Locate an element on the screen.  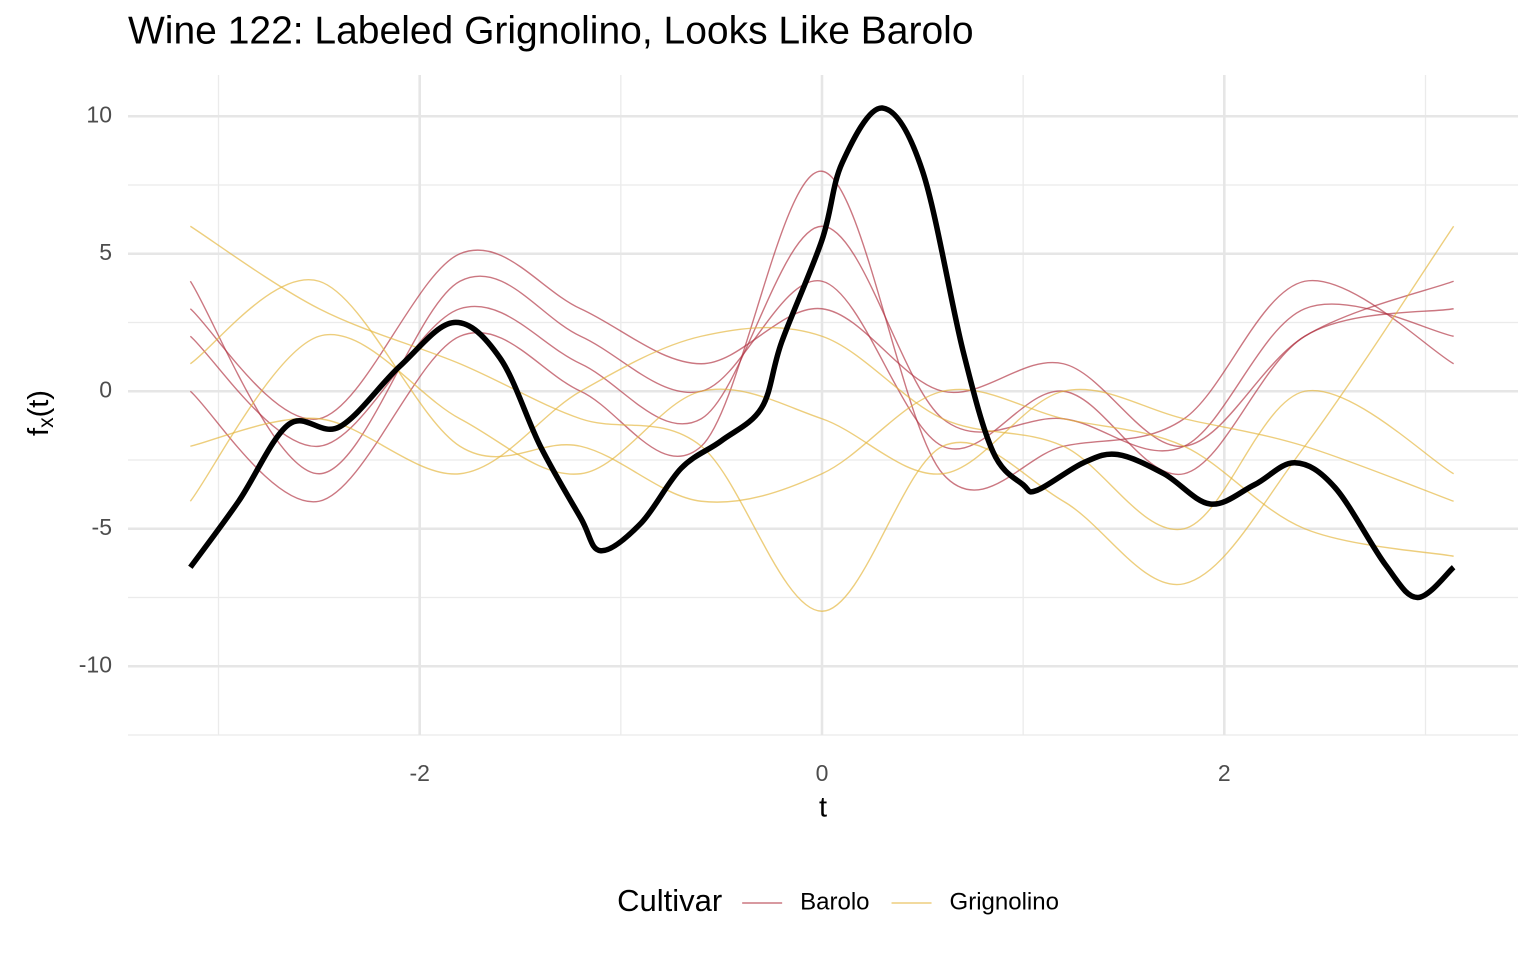
andrews-curve is located at coordinates (821, 417).